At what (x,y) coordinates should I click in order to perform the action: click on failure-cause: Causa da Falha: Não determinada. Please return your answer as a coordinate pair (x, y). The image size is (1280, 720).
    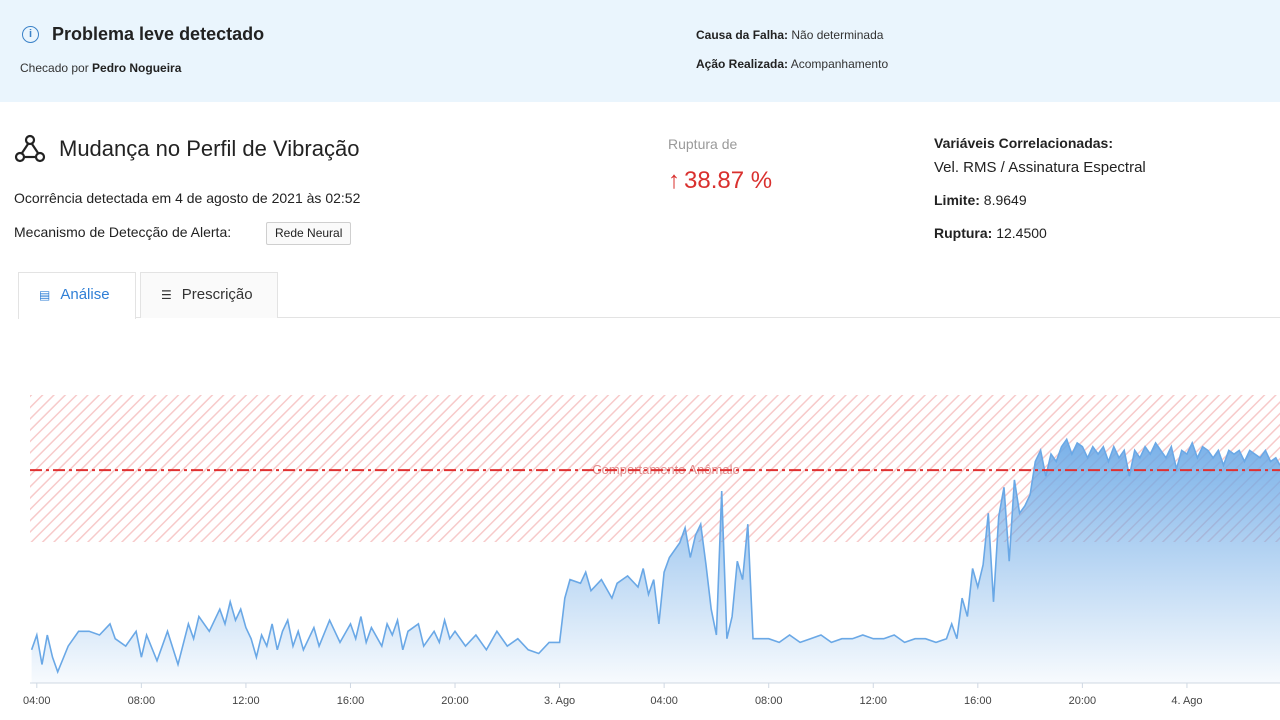
    Looking at the image, I should click on (789, 35).